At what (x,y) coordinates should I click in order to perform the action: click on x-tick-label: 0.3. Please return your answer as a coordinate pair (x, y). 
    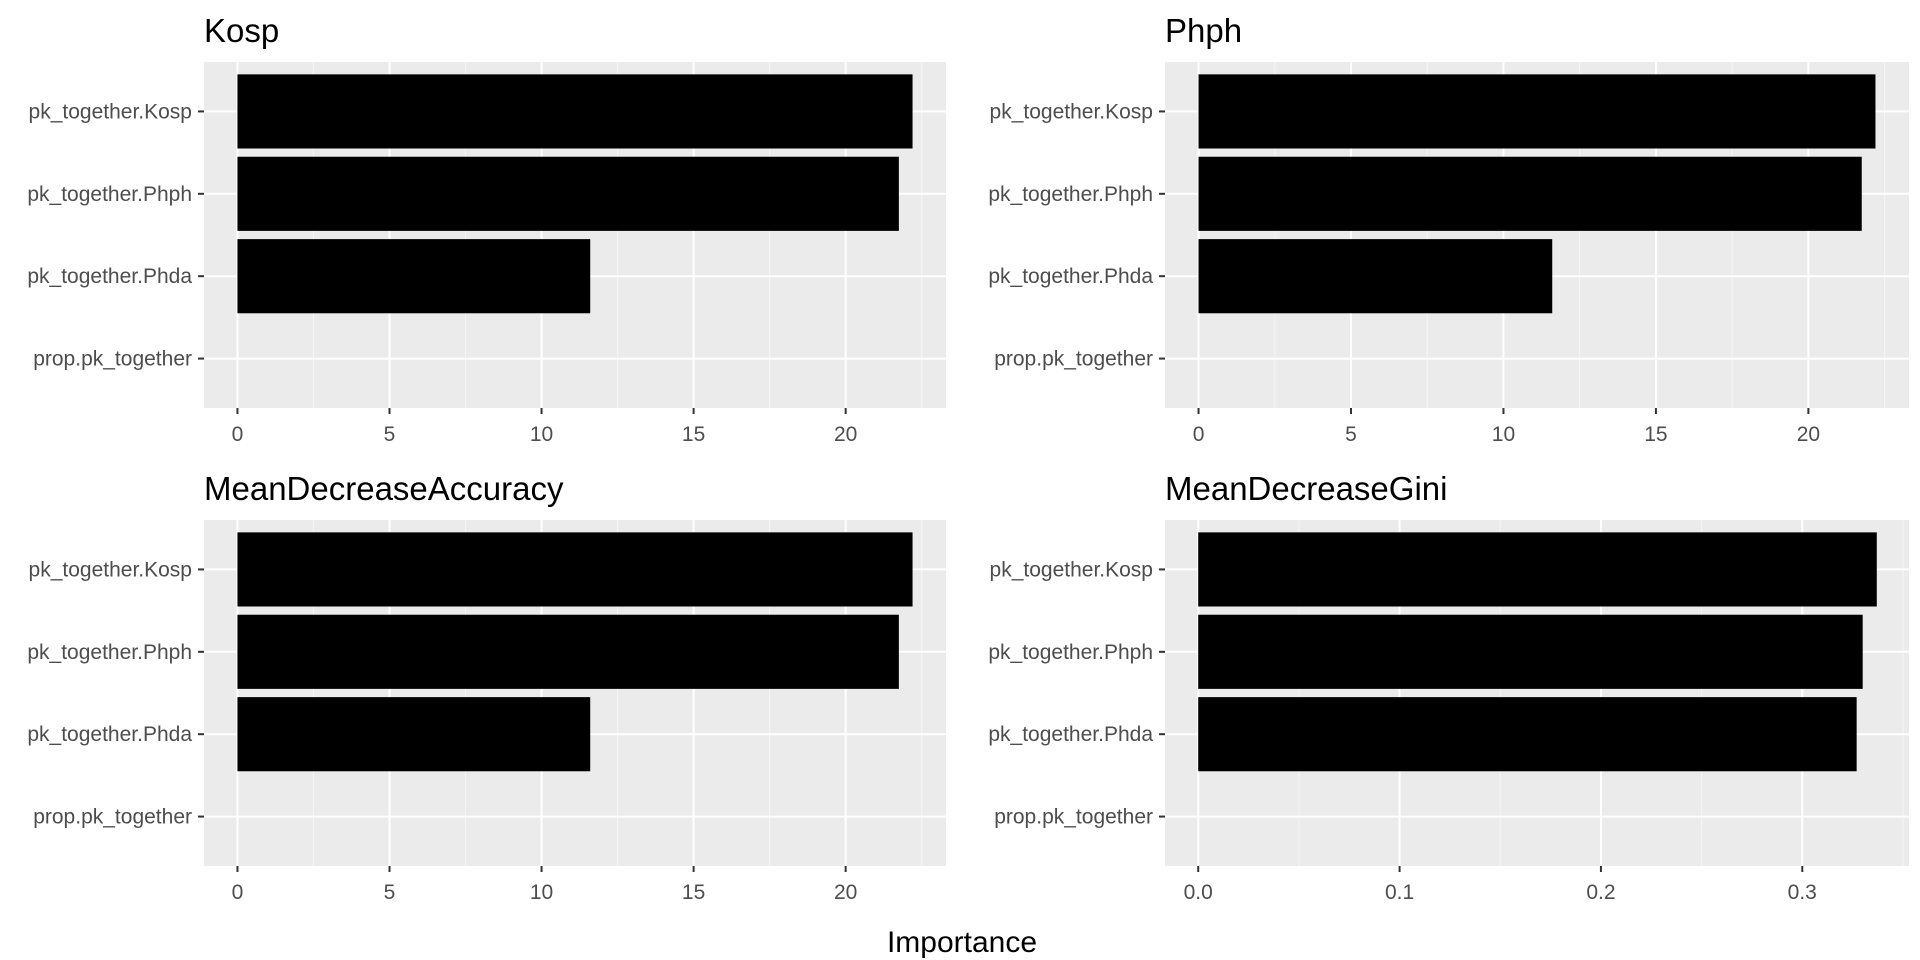
    Looking at the image, I should click on (1802, 892).